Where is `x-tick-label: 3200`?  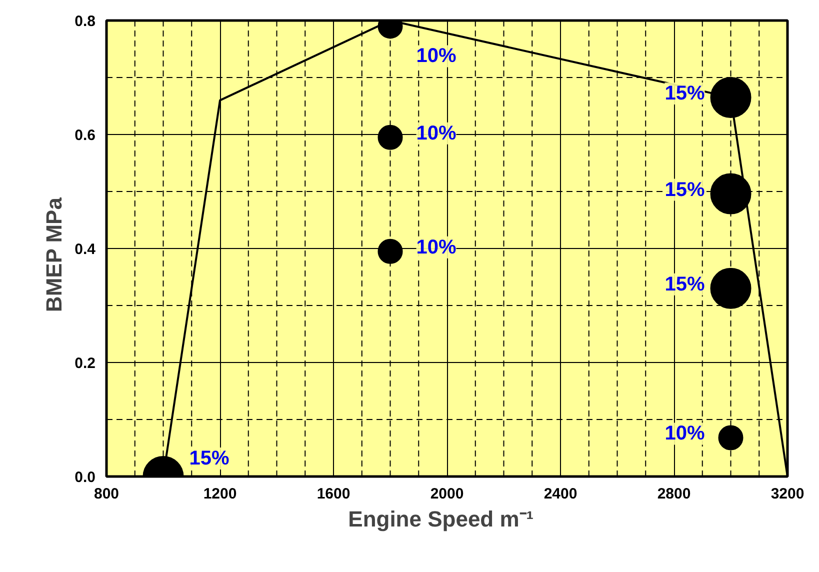
x-tick-label: 3200 is located at coordinates (787, 494).